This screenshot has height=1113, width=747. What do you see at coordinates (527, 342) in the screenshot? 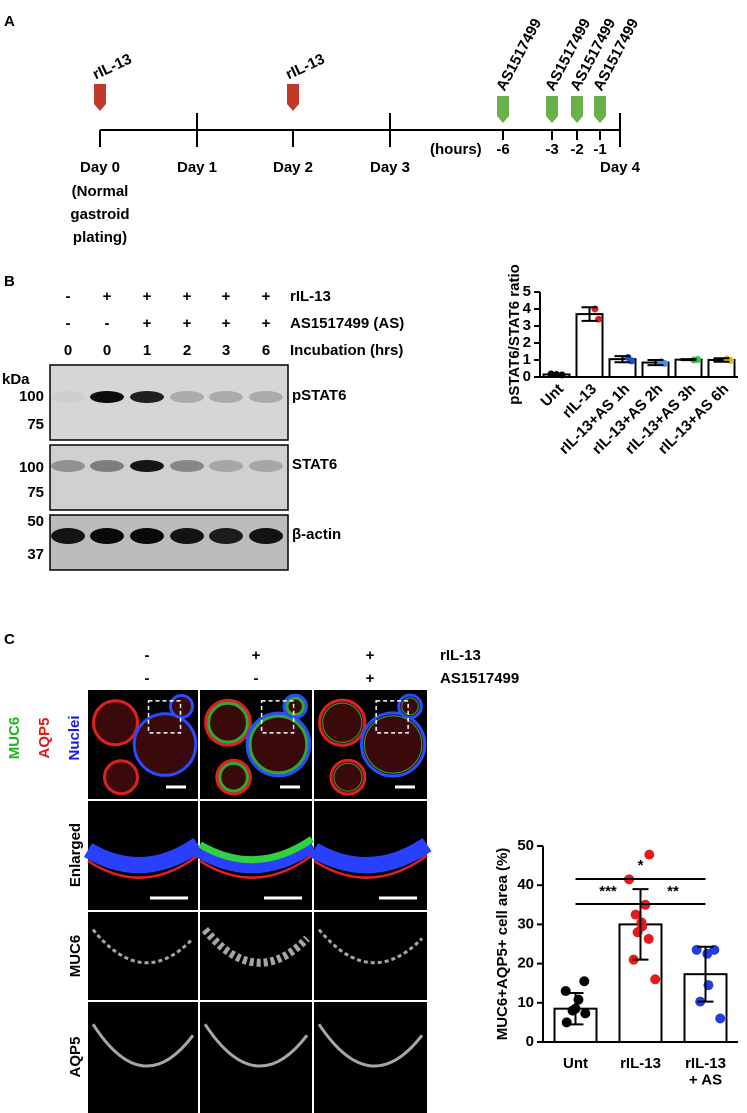
I see `y-tick-label: 2` at bounding box center [527, 342].